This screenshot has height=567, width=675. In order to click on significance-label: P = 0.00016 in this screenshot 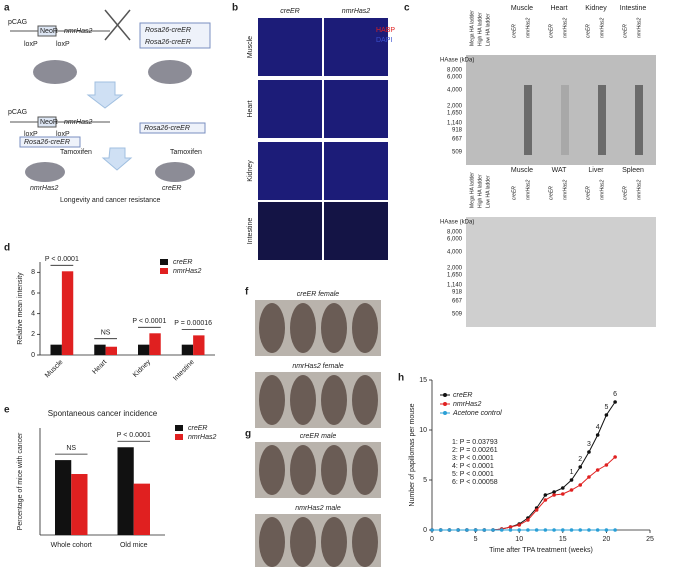, I will do `click(193, 323)`.